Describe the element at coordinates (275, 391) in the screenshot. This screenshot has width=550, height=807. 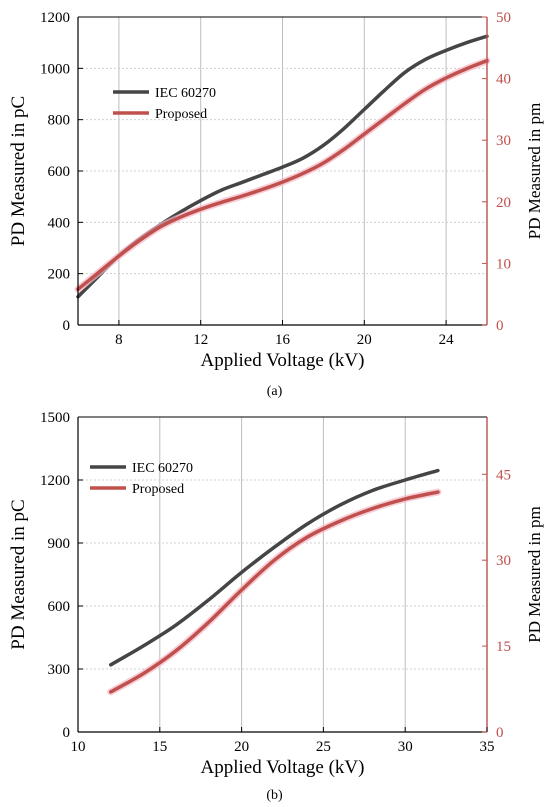
I see `figure-caption: (a)` at that location.